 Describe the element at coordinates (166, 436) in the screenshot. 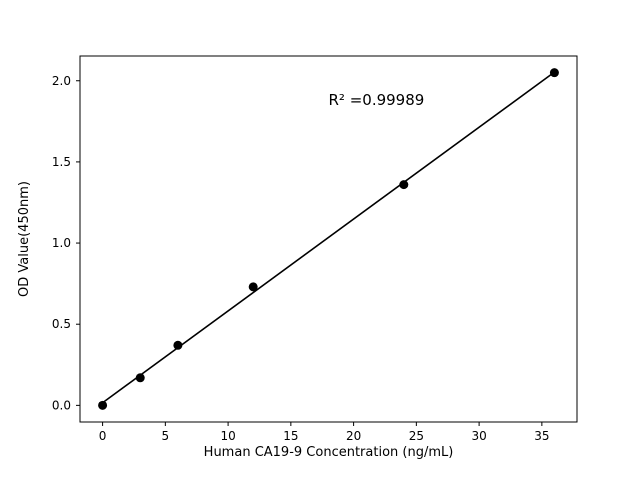

I see `x-tick-label: 5` at that location.